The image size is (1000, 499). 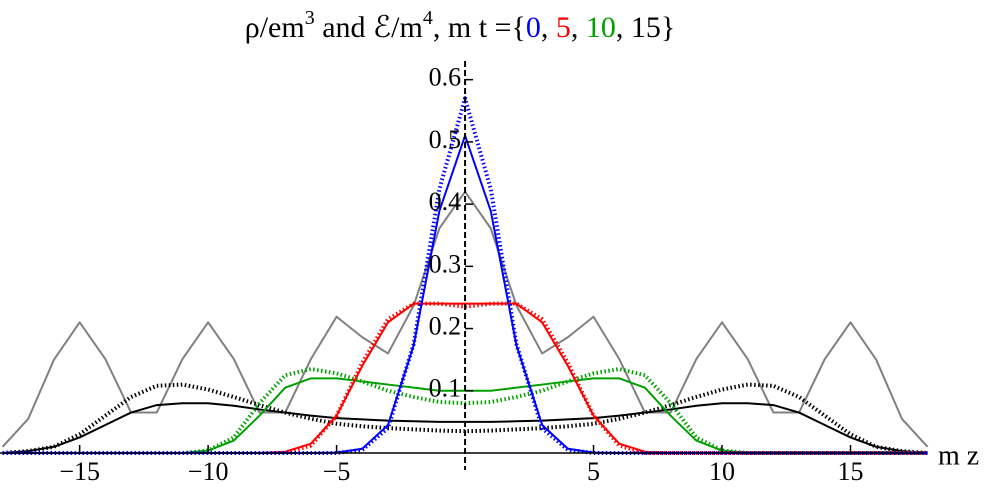 I want to click on x-tick-label: 10, so click(x=722, y=471).